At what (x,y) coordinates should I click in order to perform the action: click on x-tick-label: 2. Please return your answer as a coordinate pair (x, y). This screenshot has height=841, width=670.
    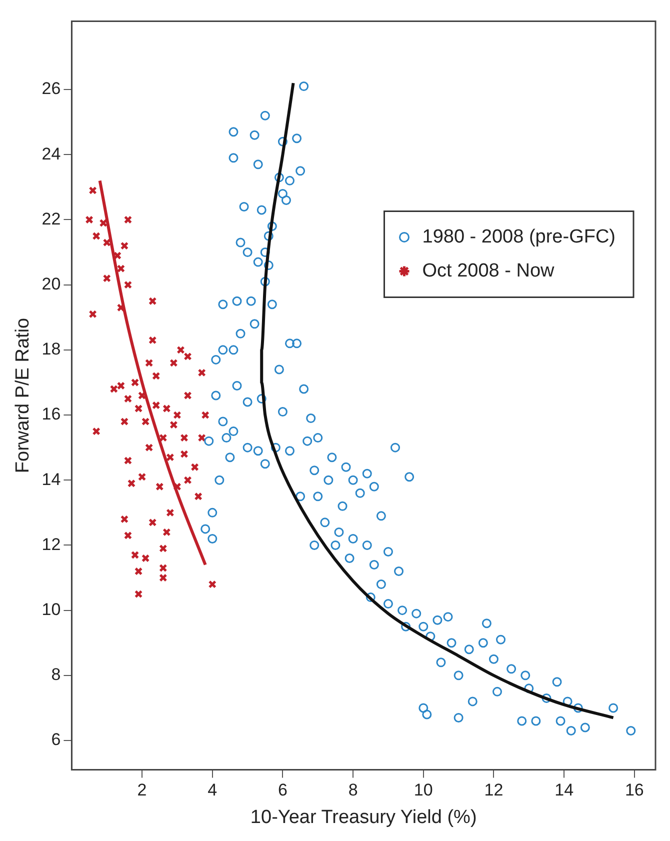
    Looking at the image, I should click on (142, 790).